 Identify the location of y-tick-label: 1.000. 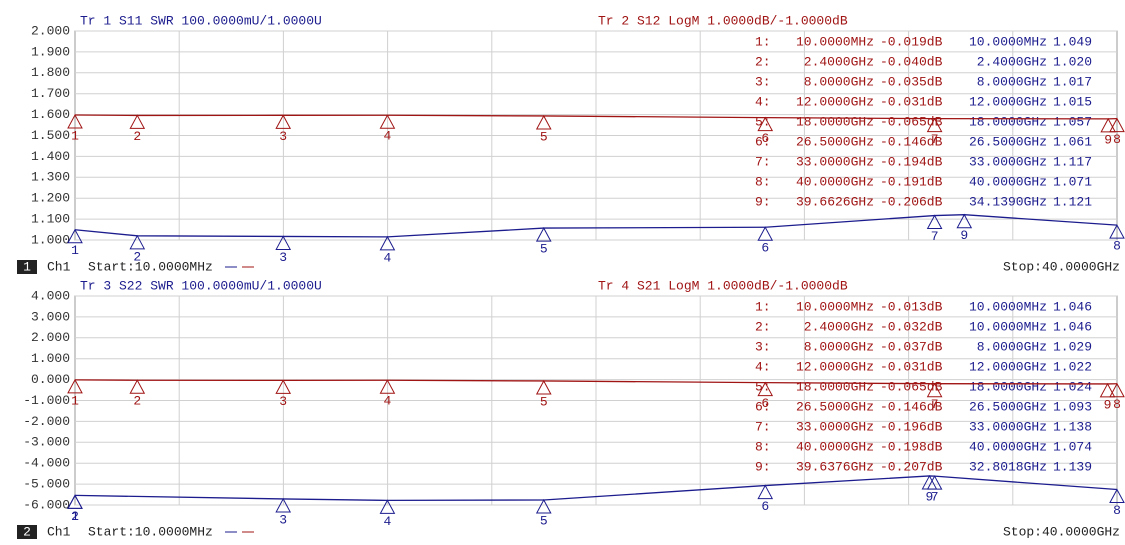
(50, 358).